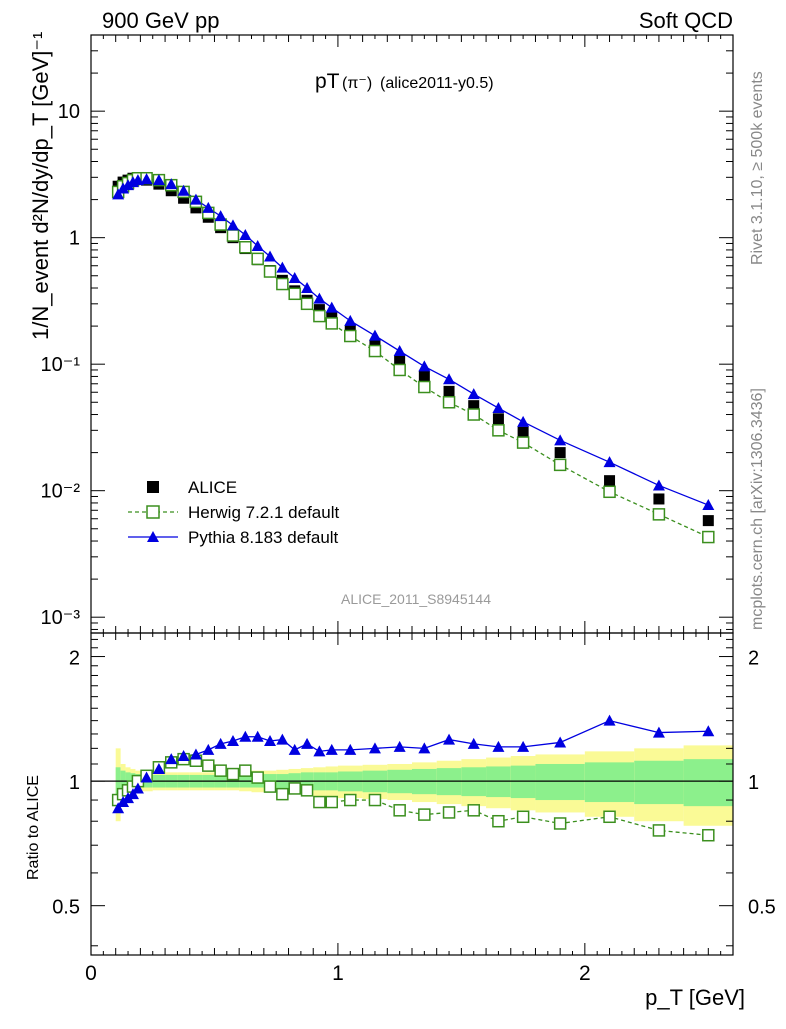 The image size is (786, 1029). What do you see at coordinates (686, 20) in the screenshot?
I see `header-right: Soft QCD` at bounding box center [686, 20].